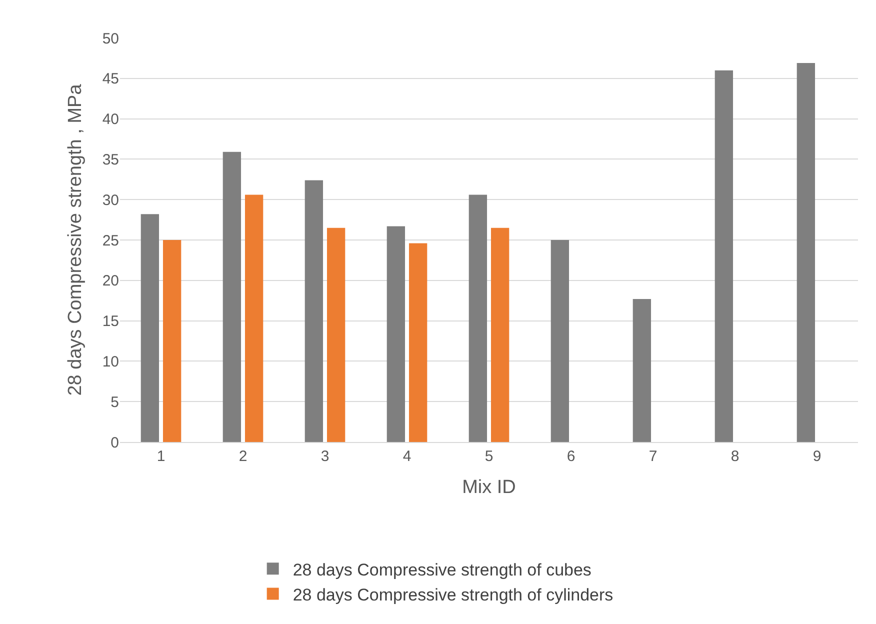 This screenshot has height=624, width=876. What do you see at coordinates (110, 39) in the screenshot?
I see `y-tick-label: 50` at bounding box center [110, 39].